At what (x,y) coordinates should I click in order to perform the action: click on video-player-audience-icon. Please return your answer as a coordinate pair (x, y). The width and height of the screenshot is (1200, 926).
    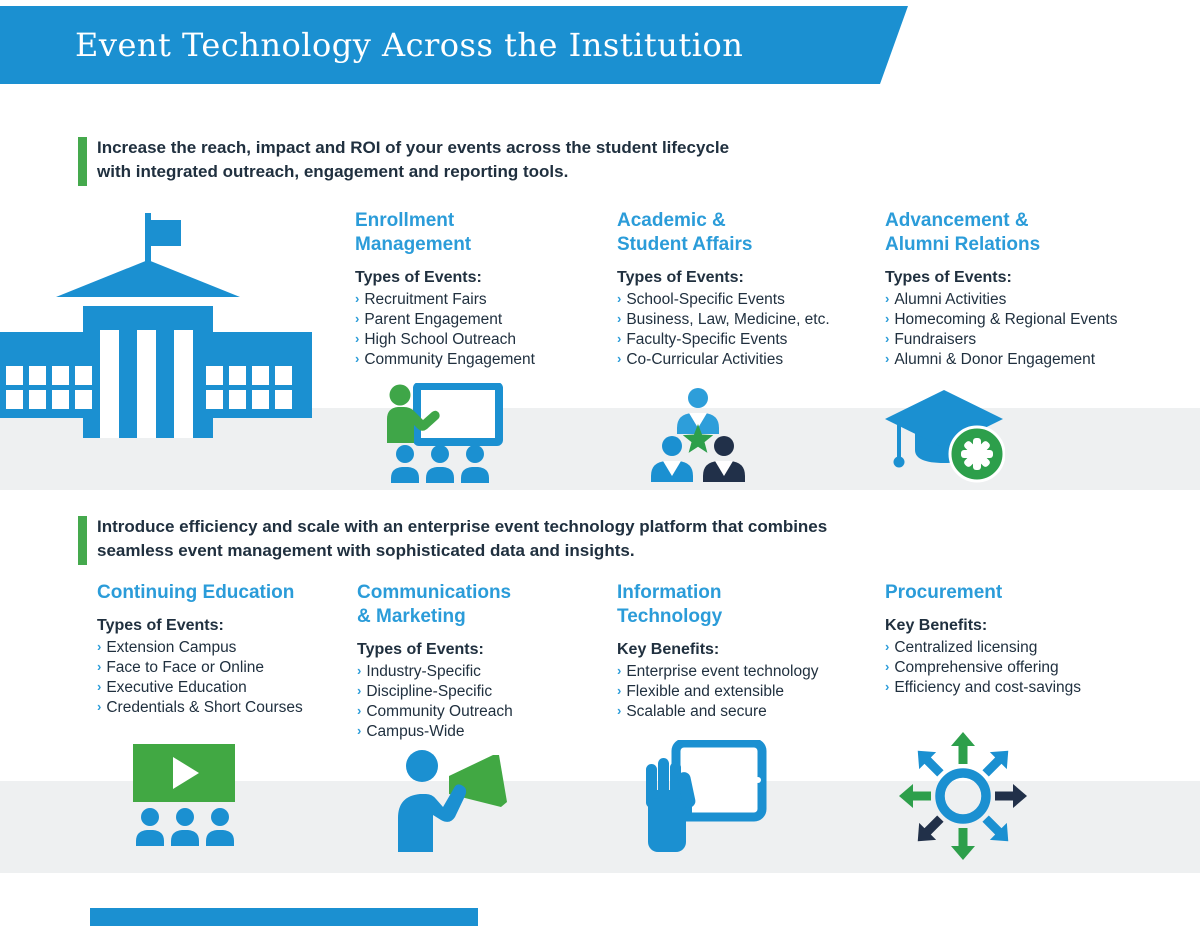
    Looking at the image, I should click on (184, 795).